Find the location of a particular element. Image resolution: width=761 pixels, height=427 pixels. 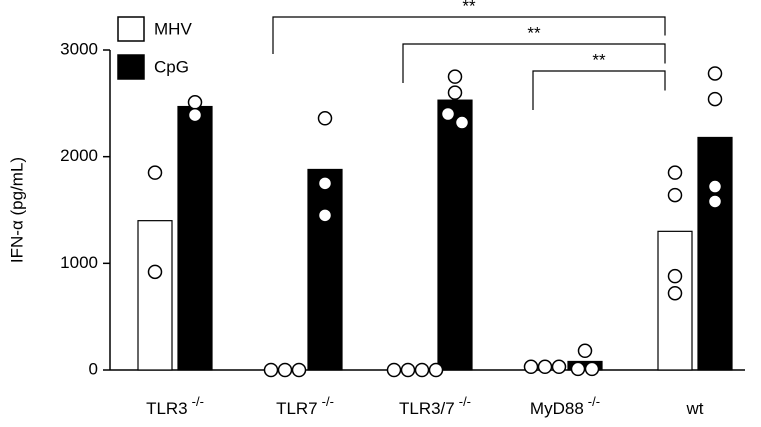

x-tick-label: MyD88 -/- is located at coordinates (565, 406).